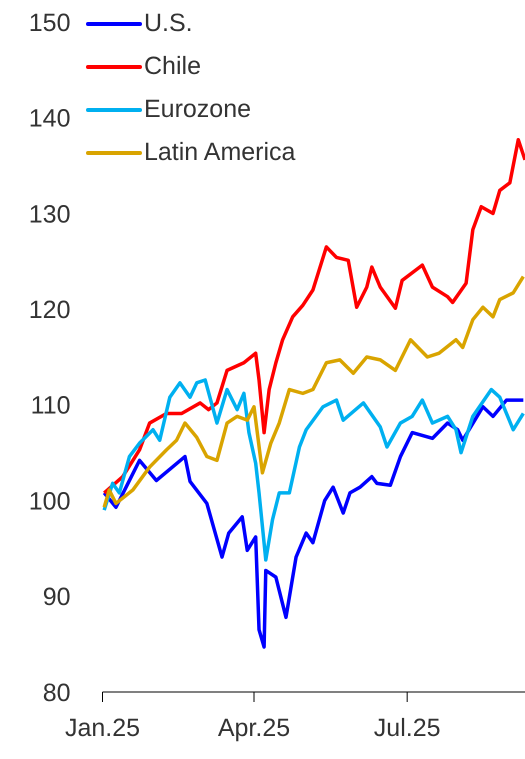 This screenshot has width=525, height=759. Describe the element at coordinates (49, 310) in the screenshot. I see `y-tick-label: 120` at that location.